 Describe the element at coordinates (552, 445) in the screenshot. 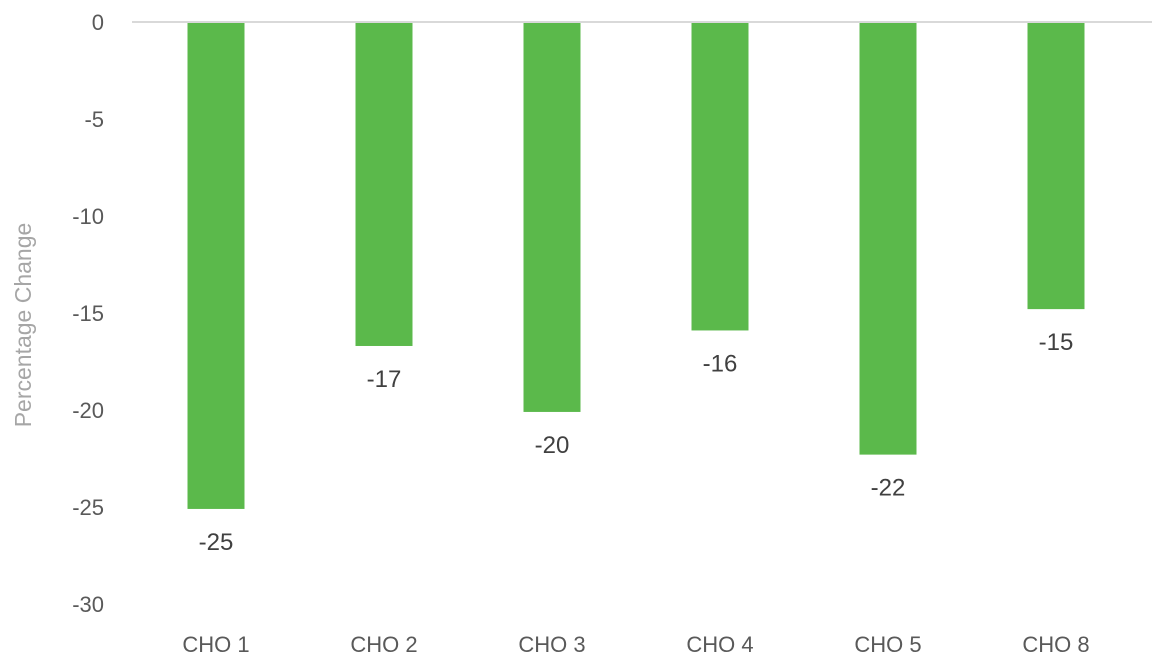

I see `data-label-3: -20` at that location.